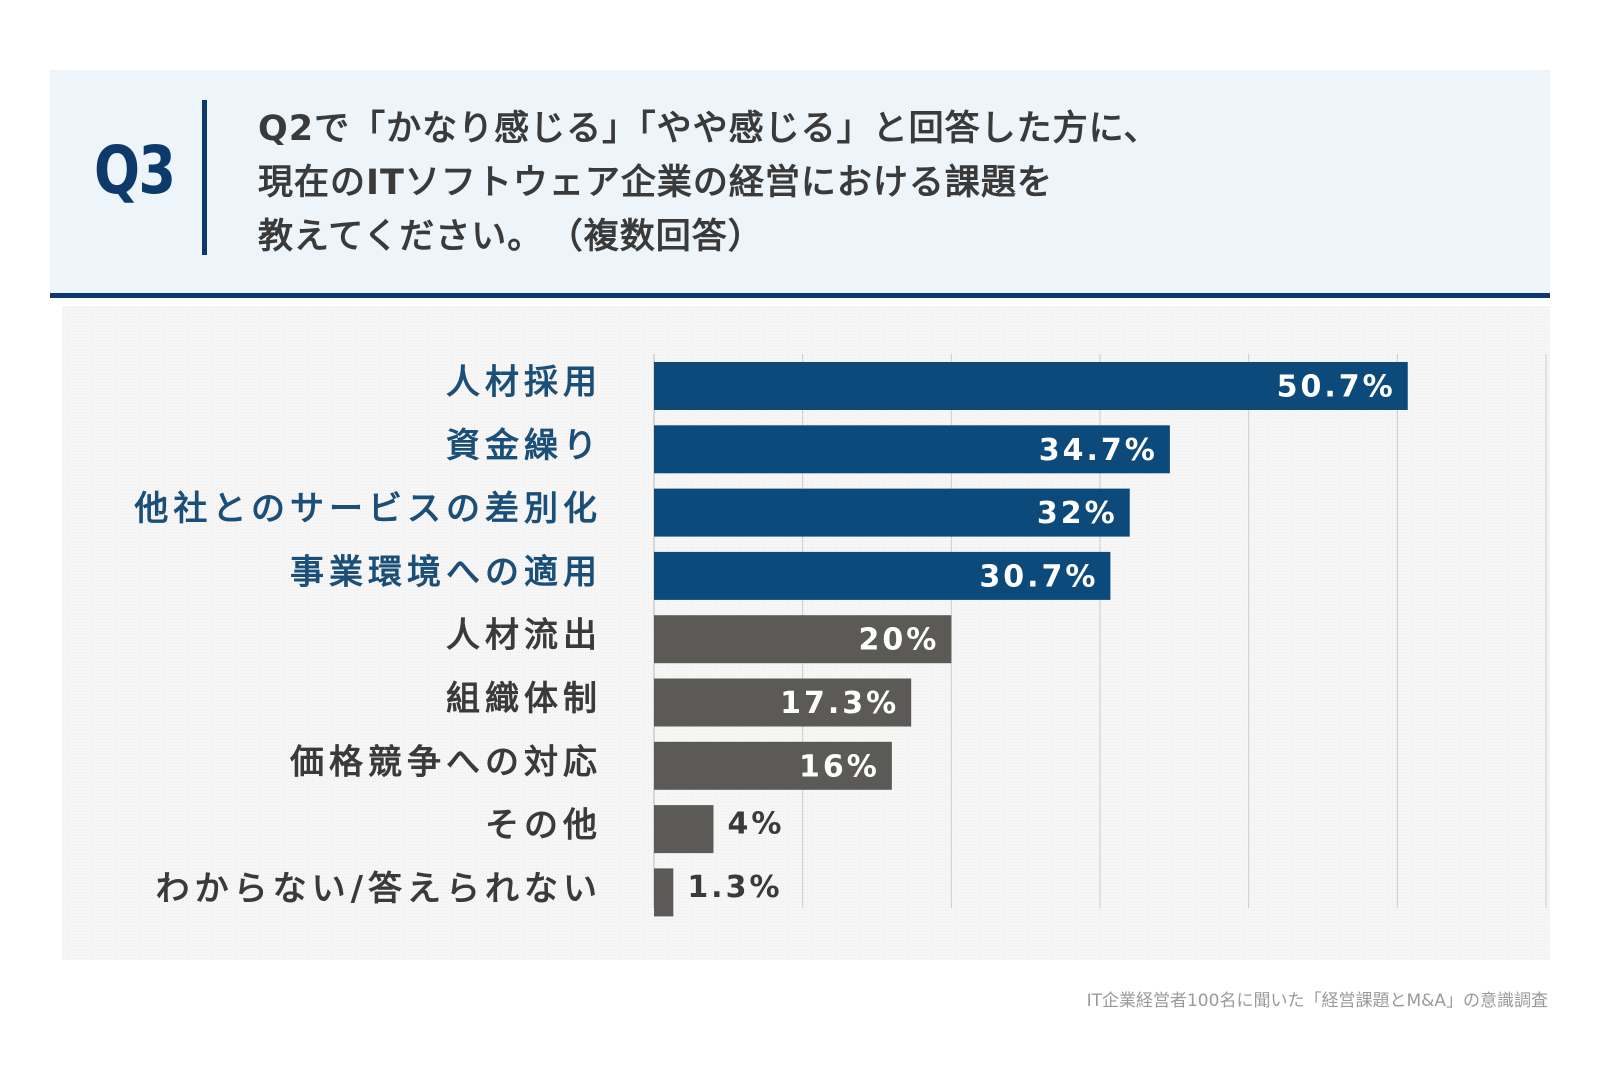  I want to click on category-label: 資金繰り, so click(524, 446).